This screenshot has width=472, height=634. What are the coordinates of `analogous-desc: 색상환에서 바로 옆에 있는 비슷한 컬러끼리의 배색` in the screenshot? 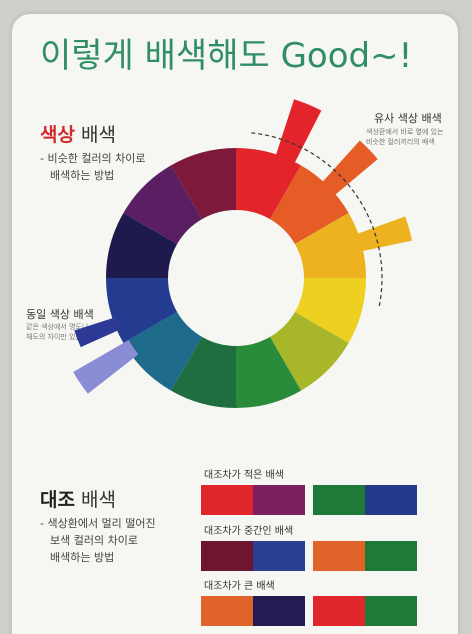 It's located at (405, 137).